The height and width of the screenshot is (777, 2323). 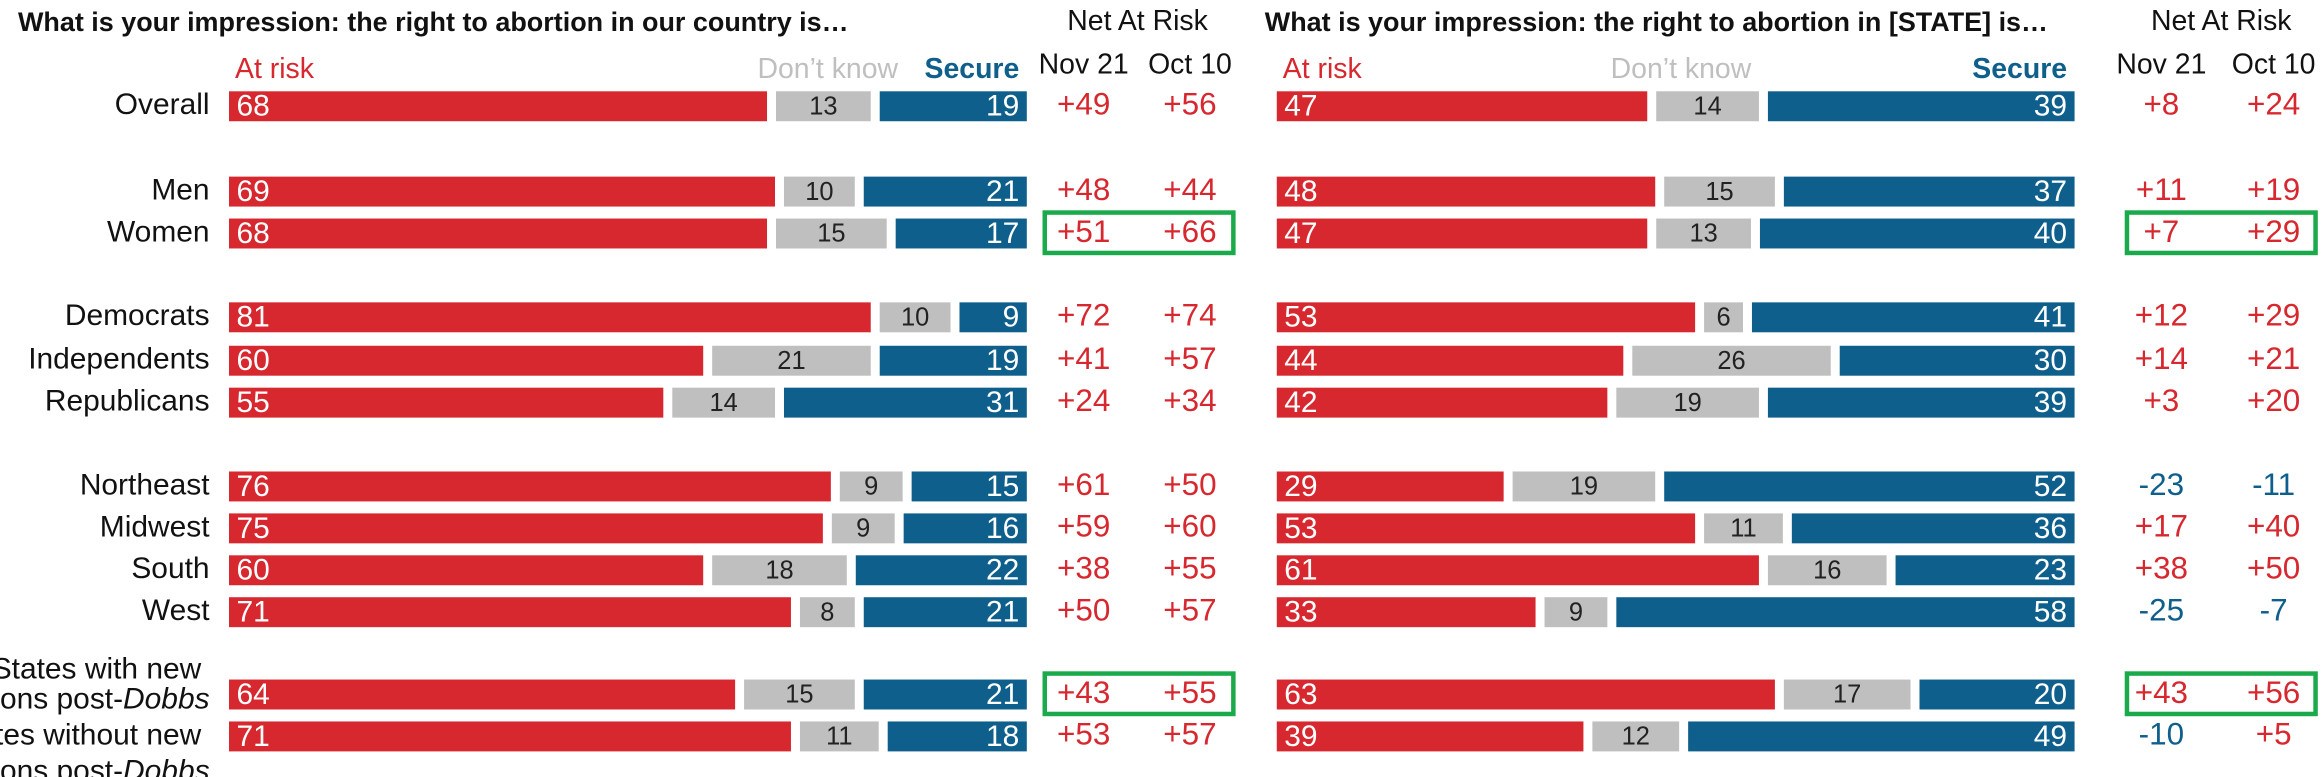 I want to click on value-label: 12, so click(x=1636, y=737).